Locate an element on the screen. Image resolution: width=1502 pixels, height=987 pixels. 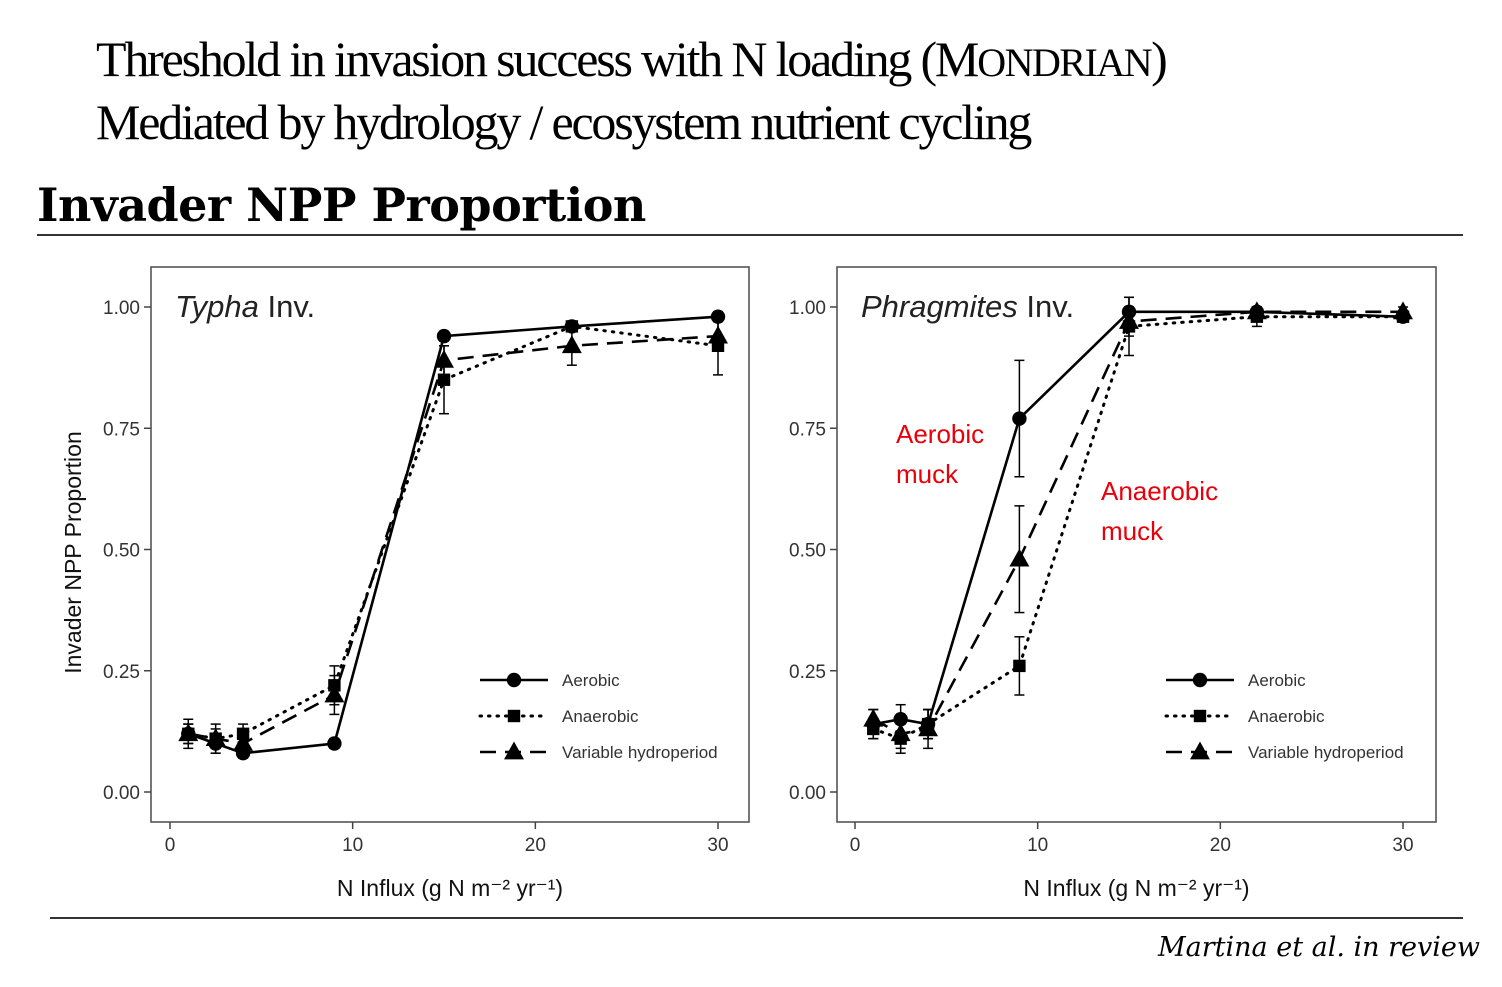
title-line-1-smallcaps: ONDRIAN is located at coordinates (1064, 62).